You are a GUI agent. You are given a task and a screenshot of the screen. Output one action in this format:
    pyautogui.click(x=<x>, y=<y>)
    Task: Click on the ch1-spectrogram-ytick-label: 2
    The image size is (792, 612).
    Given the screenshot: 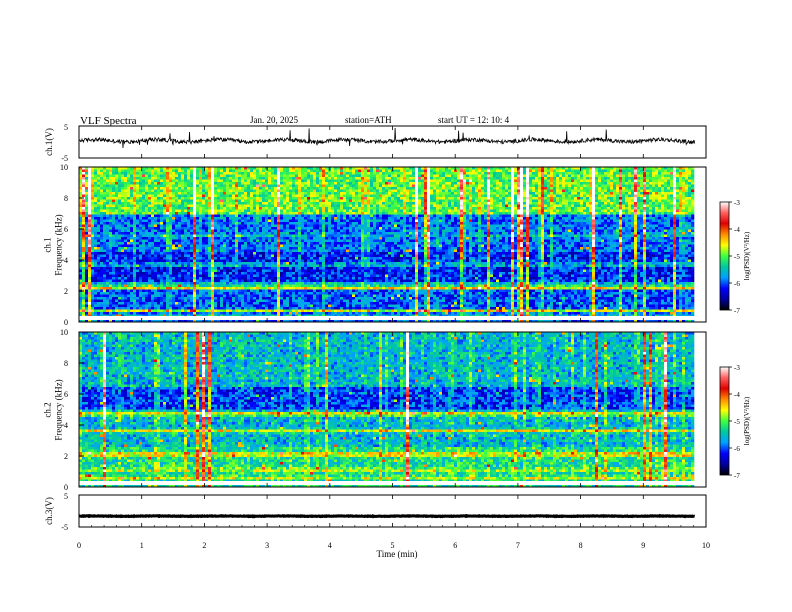 What is the action you would take?
    pyautogui.click(x=66, y=291)
    